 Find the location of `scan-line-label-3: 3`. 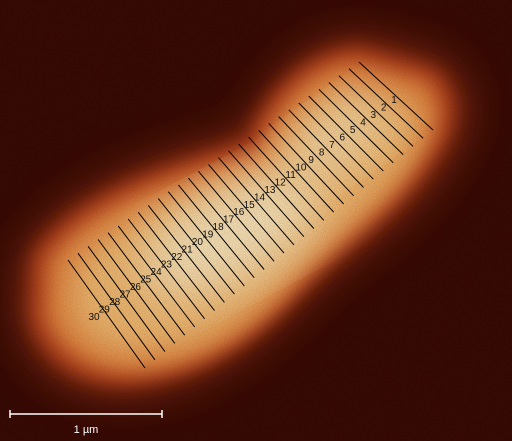

scan-line-label-3: 3 is located at coordinates (374, 115).